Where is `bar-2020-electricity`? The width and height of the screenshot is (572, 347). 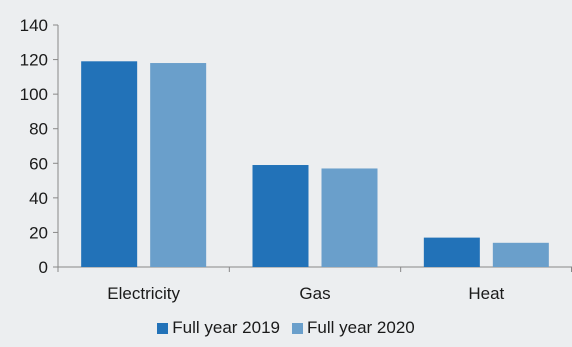
bar-2020-electricity is located at coordinates (178, 165).